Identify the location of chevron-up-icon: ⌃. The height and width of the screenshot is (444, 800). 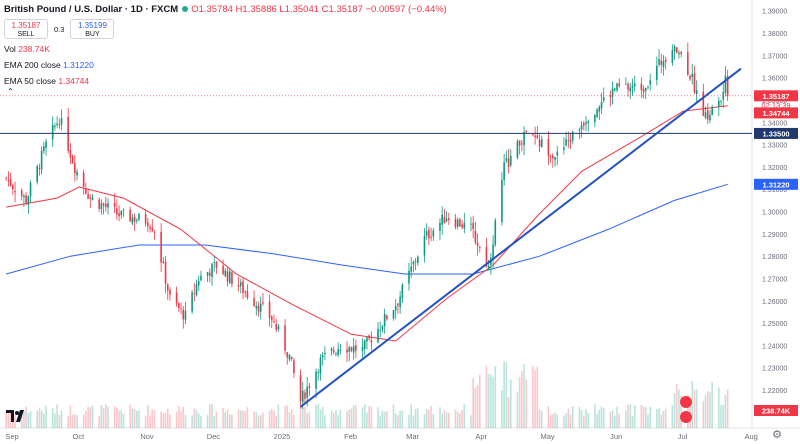
(10, 91).